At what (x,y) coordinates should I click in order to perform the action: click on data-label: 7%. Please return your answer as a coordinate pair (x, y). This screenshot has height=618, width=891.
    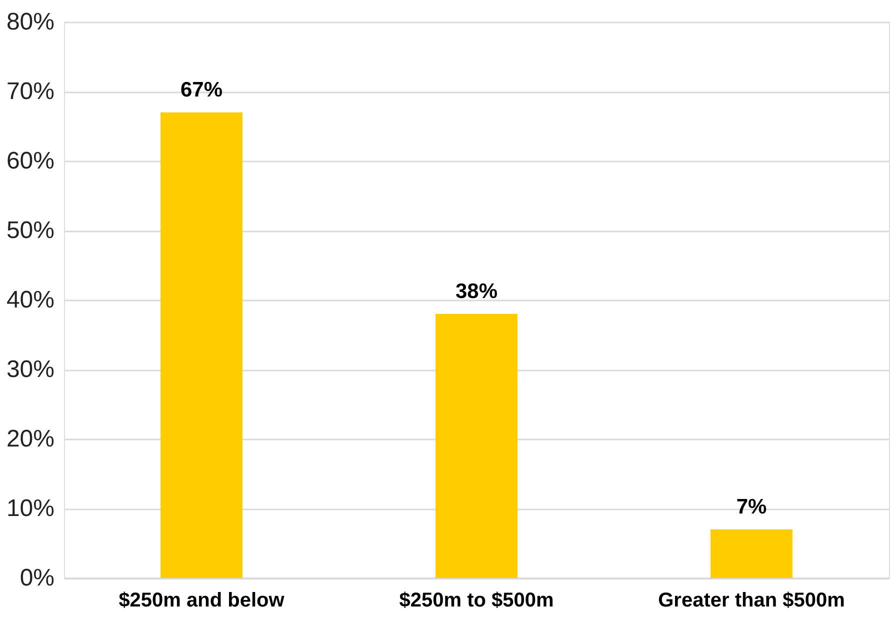
    Looking at the image, I should click on (751, 506).